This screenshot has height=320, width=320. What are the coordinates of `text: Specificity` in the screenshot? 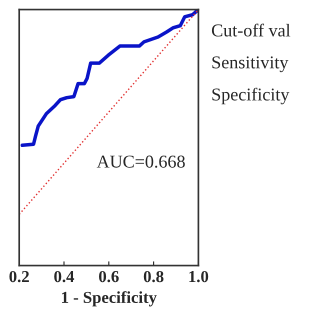 It's located at (251, 96).